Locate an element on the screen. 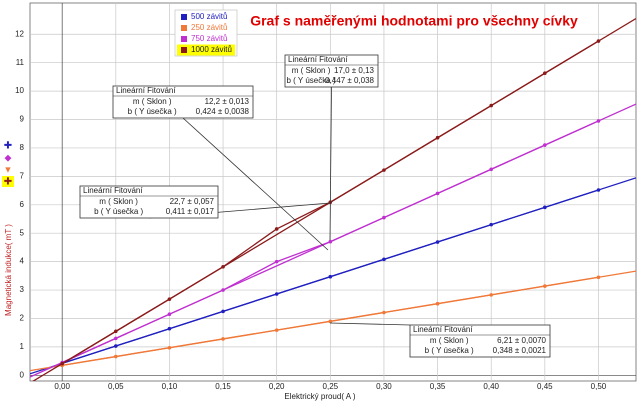 The width and height of the screenshot is (640, 406). legend-label: 250 závitů is located at coordinates (209, 27).